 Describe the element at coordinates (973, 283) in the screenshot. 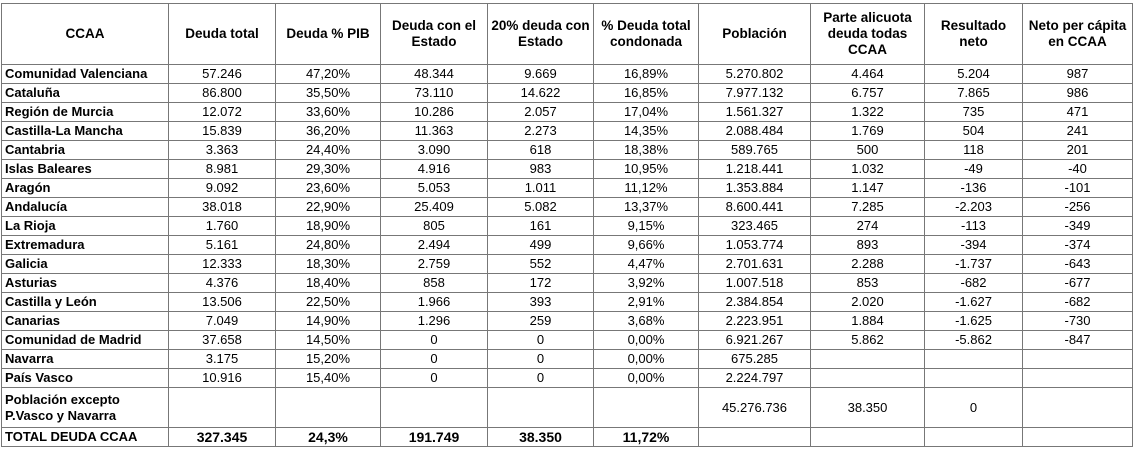

I see `cell: -682` at that location.